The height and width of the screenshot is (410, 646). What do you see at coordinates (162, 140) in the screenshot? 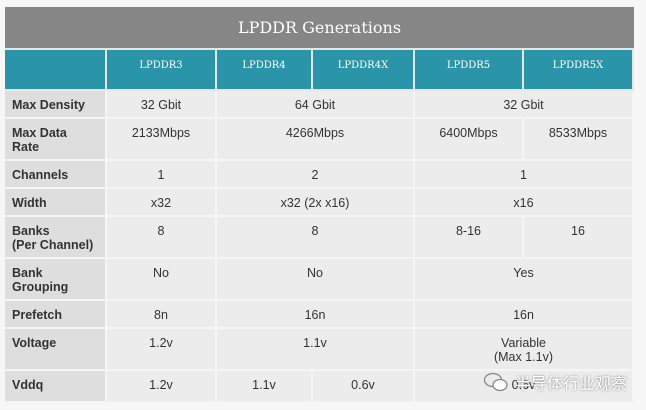
I see `table-cell: 2133Mbps` at bounding box center [162, 140].